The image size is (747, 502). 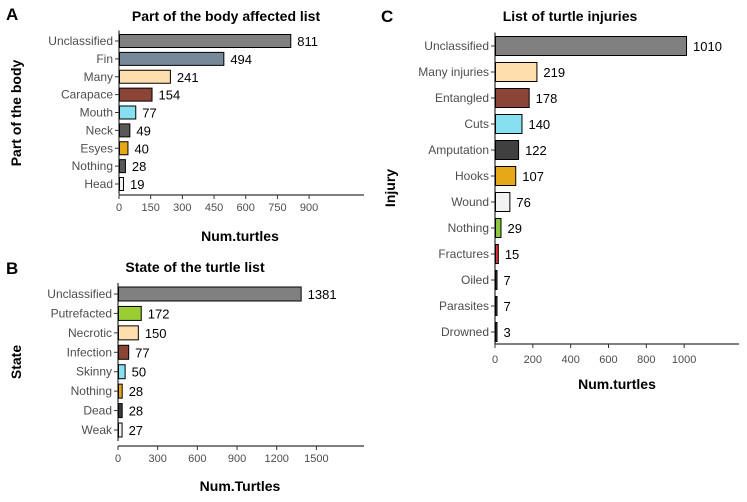 I want to click on chart-title-c: List of turtle injuries, so click(x=570, y=16).